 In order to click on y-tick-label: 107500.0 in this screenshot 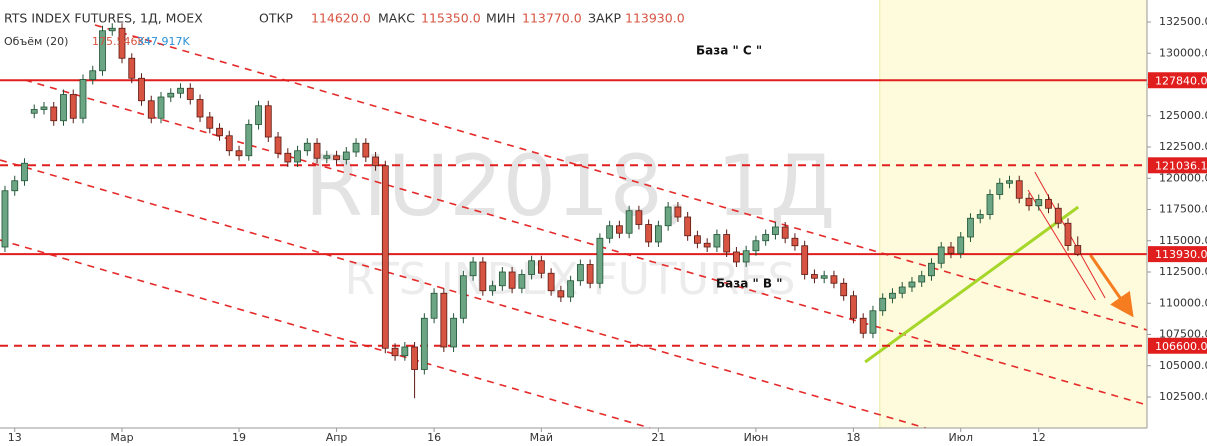, I will do `click(1183, 334)`.